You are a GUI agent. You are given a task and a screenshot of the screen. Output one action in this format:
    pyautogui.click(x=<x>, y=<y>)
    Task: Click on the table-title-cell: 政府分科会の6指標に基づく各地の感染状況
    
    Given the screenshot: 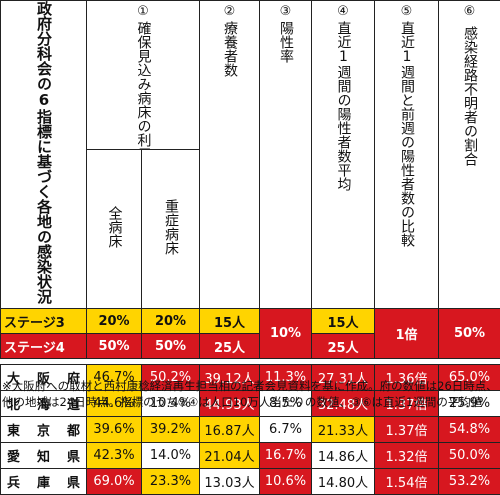 What is the action you would take?
    pyautogui.click(x=44, y=155)
    